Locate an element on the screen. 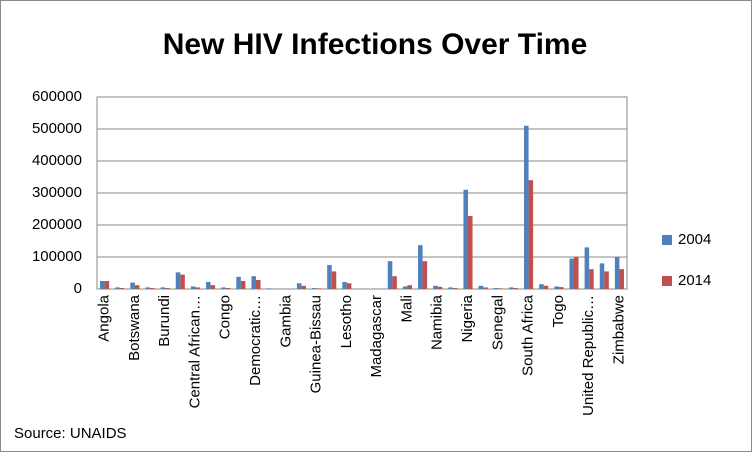 This screenshot has height=452, width=752. x-tick-label: Zimbabwe is located at coordinates (618, 329).